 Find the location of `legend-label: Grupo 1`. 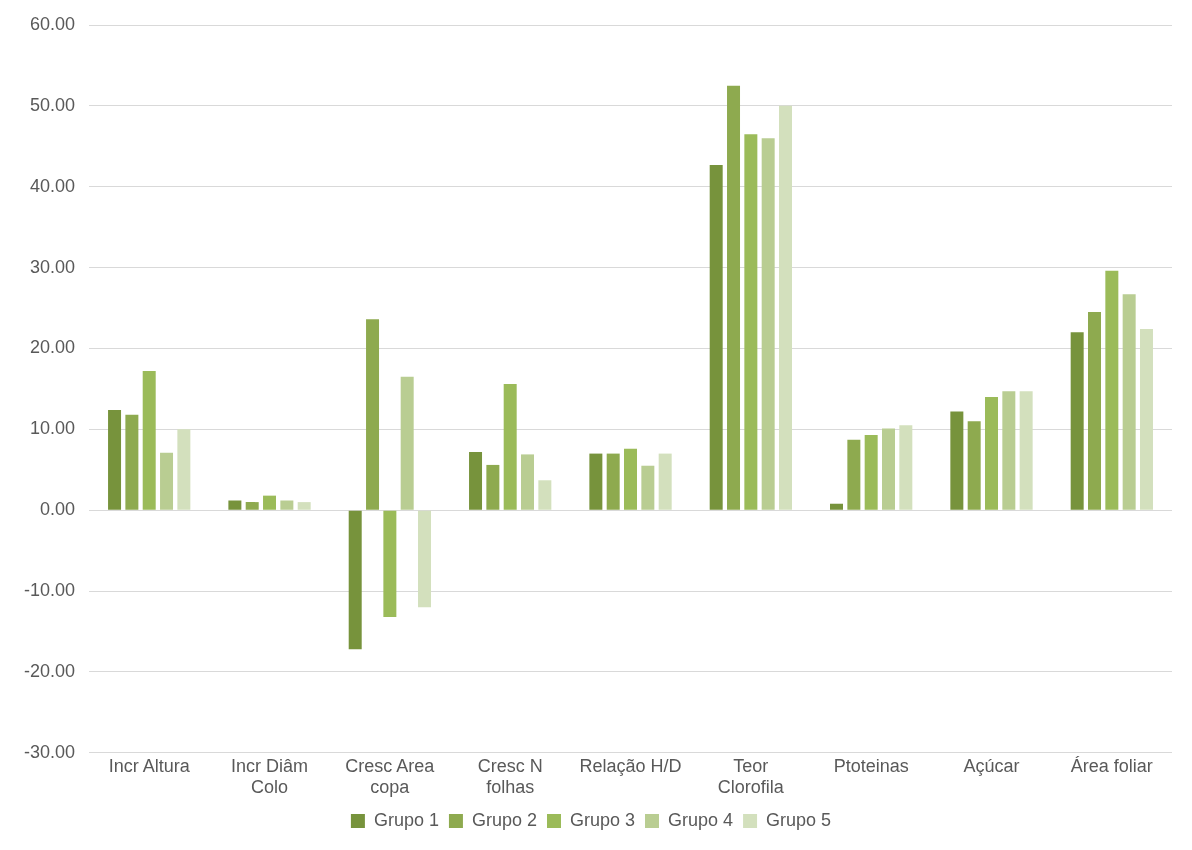

legend-label: Grupo 1 is located at coordinates (406, 819).